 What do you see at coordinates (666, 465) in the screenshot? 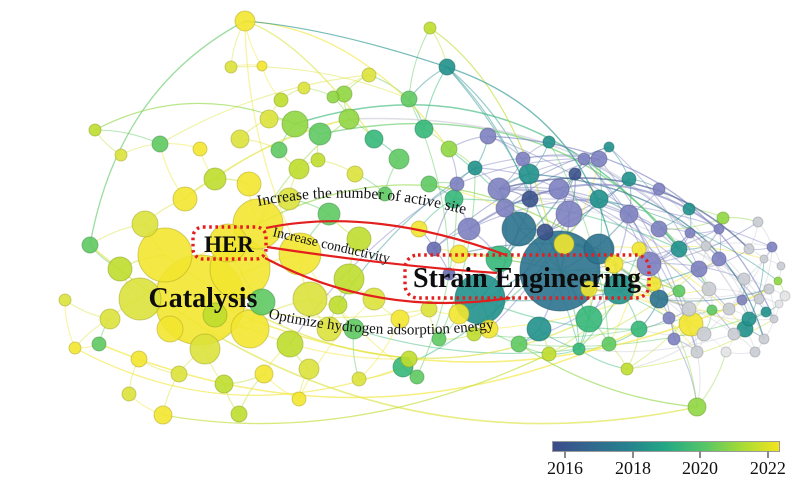
I see `colorbar-legend: 2016 2018 2020 2022` at bounding box center [666, 465].